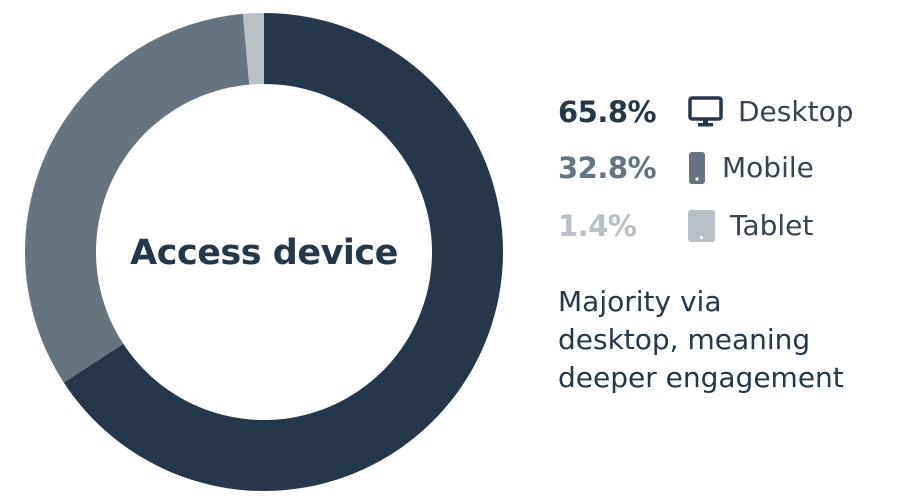  I want to click on legend-label-desktop: Desktop, so click(796, 111).